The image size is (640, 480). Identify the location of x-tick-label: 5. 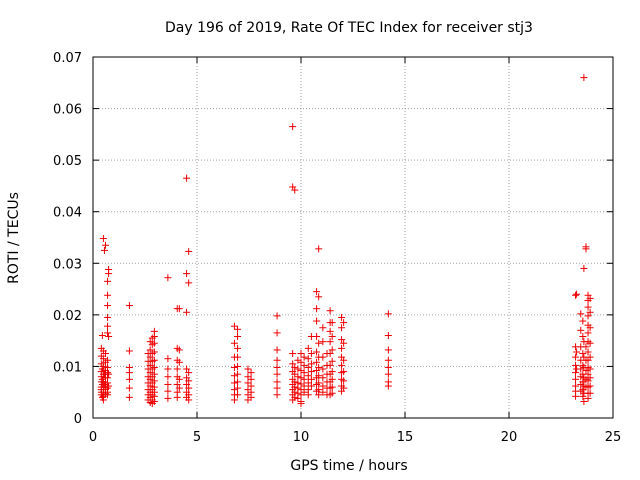
(197, 437).